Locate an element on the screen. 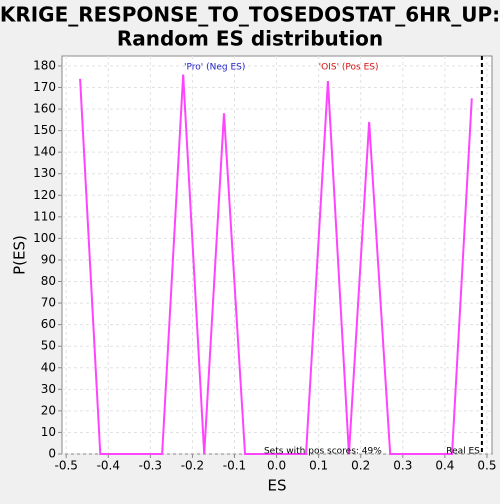  x-tick-label: 0.3 is located at coordinates (402, 466).